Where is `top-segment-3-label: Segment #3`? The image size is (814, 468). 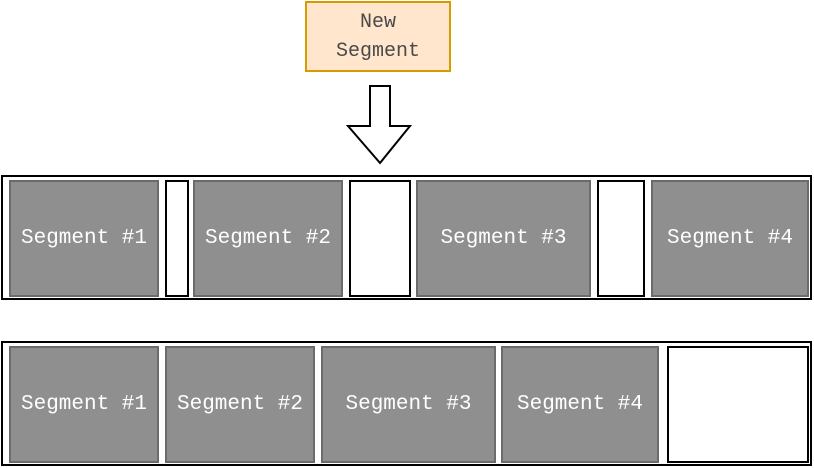 top-segment-3-label: Segment #3 is located at coordinates (503, 238).